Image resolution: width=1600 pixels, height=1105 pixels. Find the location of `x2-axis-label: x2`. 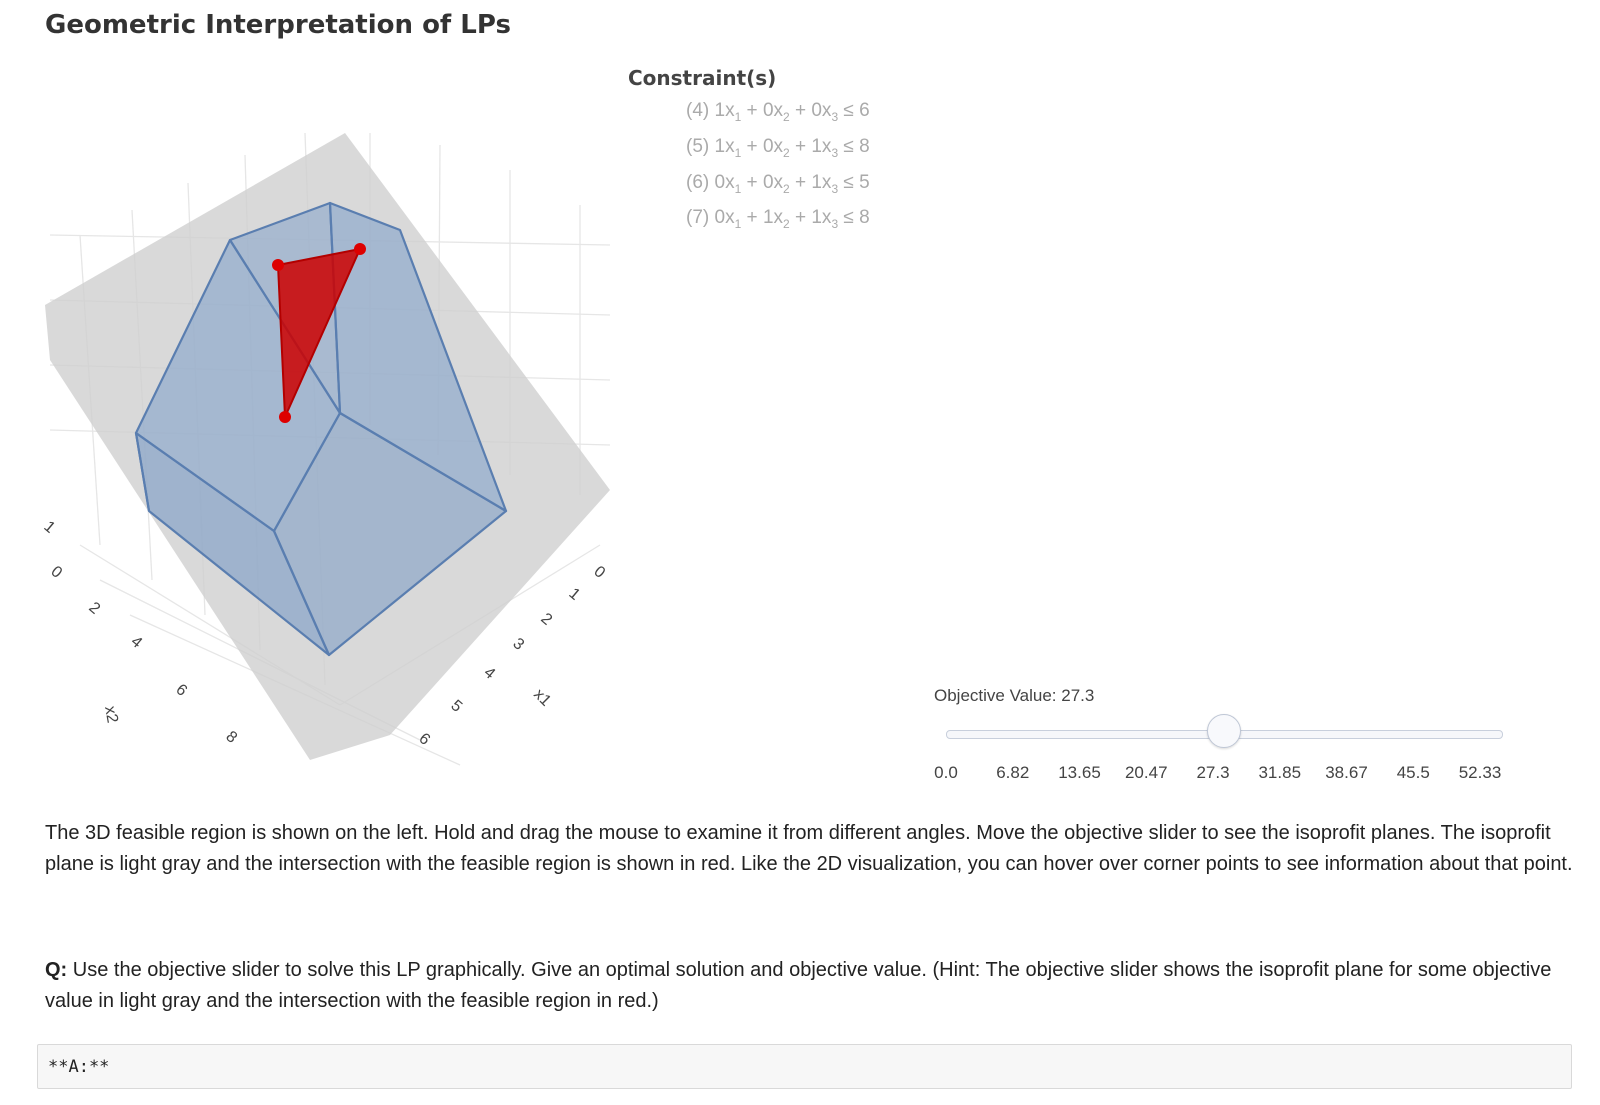

x2-axis-label: x2 is located at coordinates (111, 715).